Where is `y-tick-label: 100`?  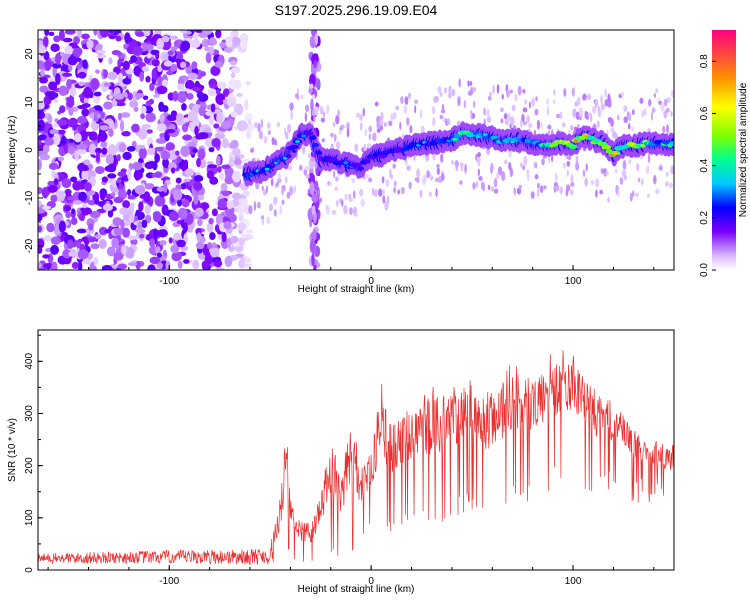 y-tick-label: 100 is located at coordinates (29, 517).